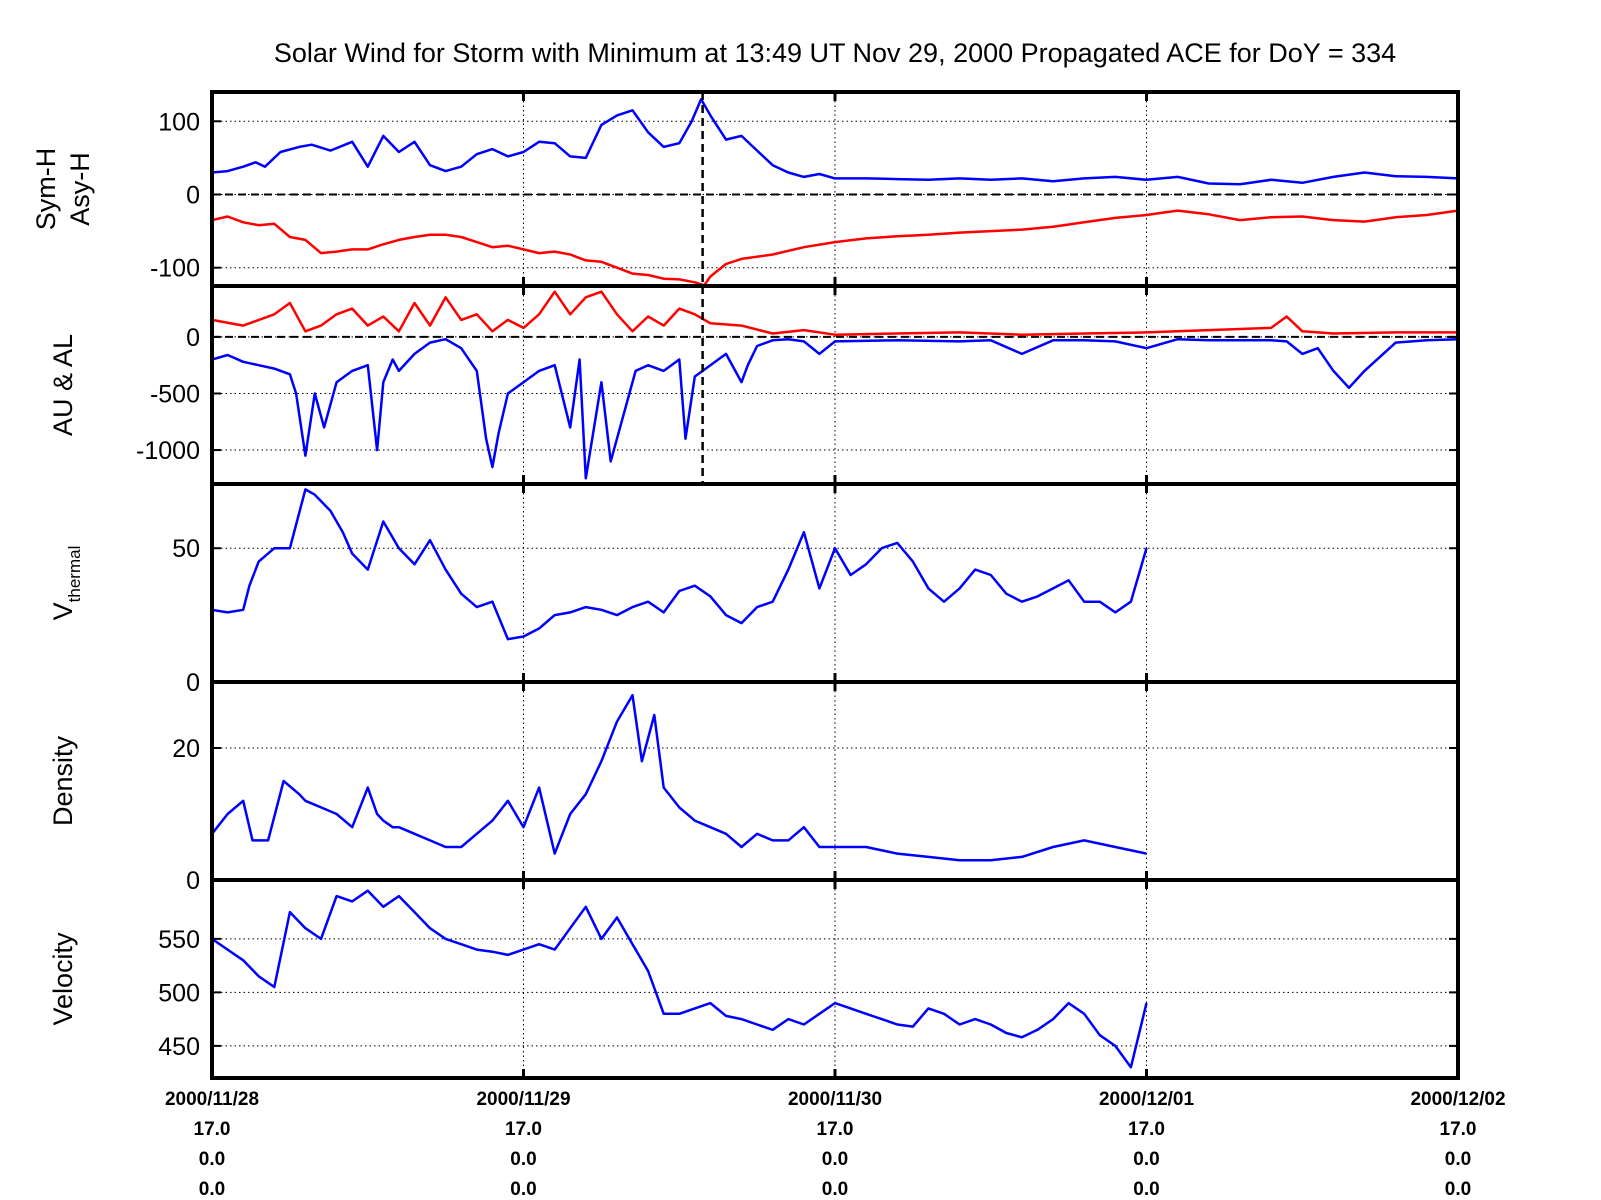  I want to click on y-tick-label: 550, so click(179, 940).